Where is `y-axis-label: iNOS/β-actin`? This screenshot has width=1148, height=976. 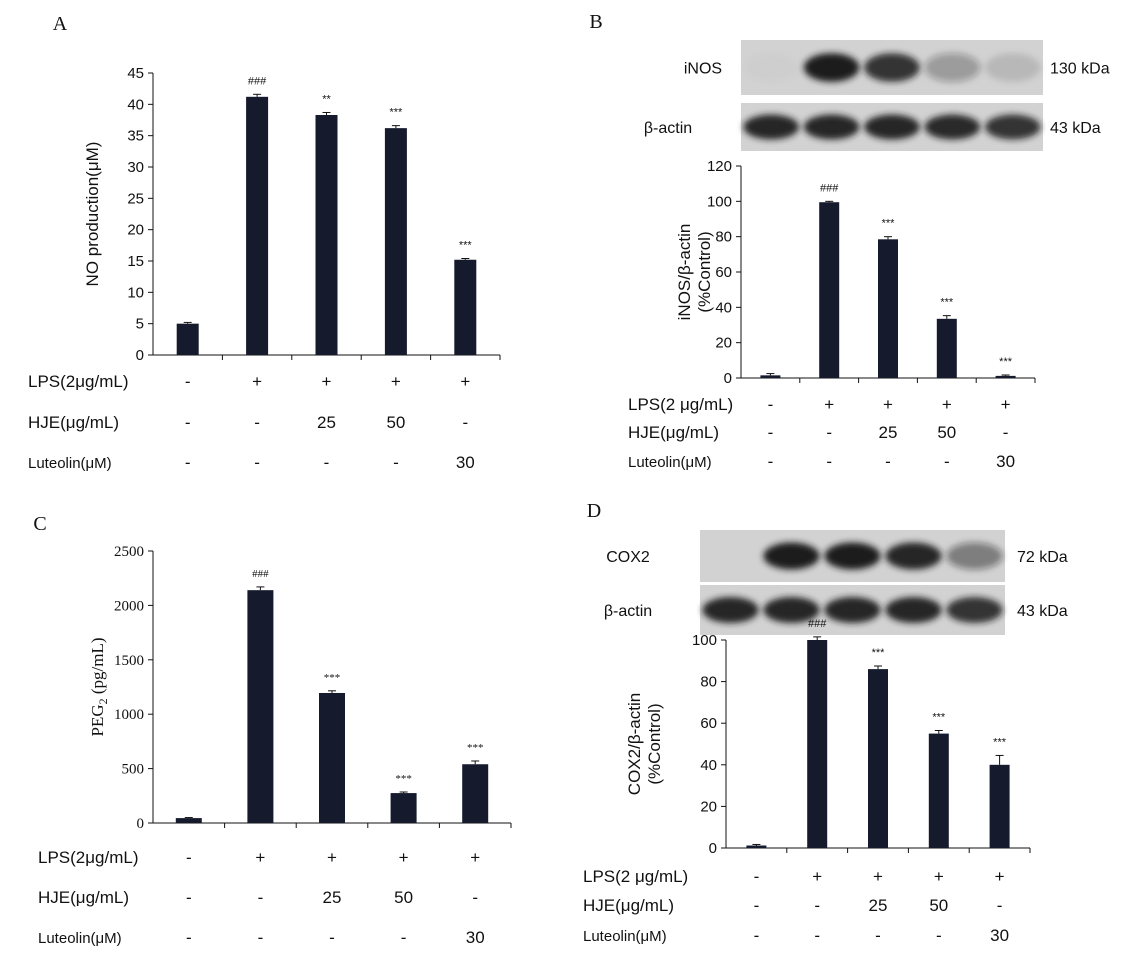 y-axis-label: iNOS/β-actin is located at coordinates (684, 272).